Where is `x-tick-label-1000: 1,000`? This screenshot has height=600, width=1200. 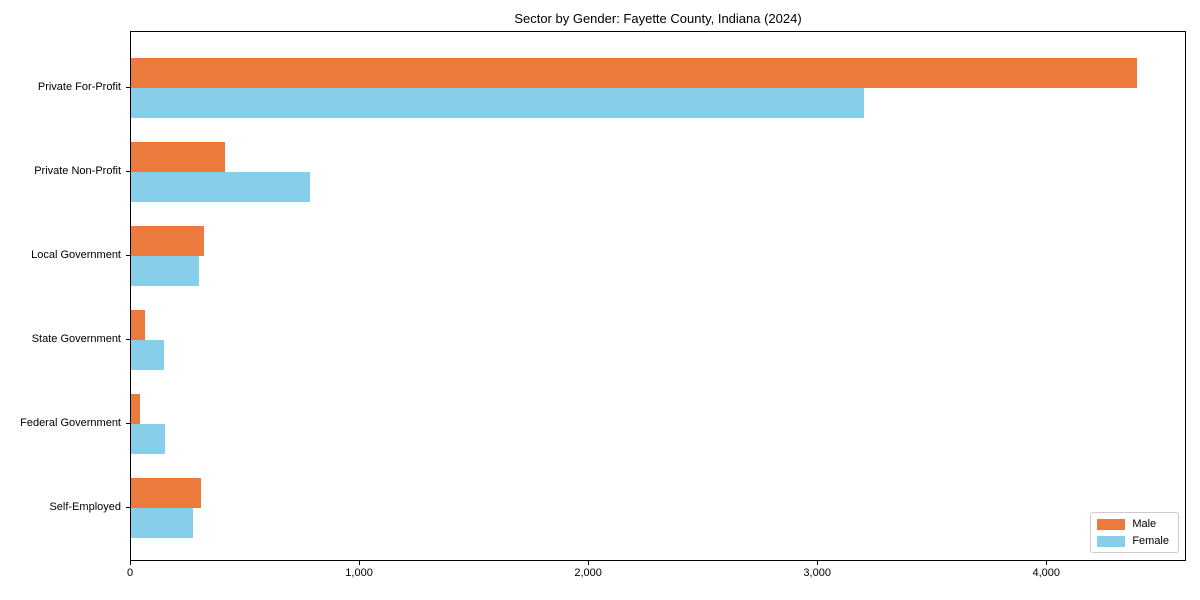 x-tick-label-1000: 1,000 is located at coordinates (359, 573).